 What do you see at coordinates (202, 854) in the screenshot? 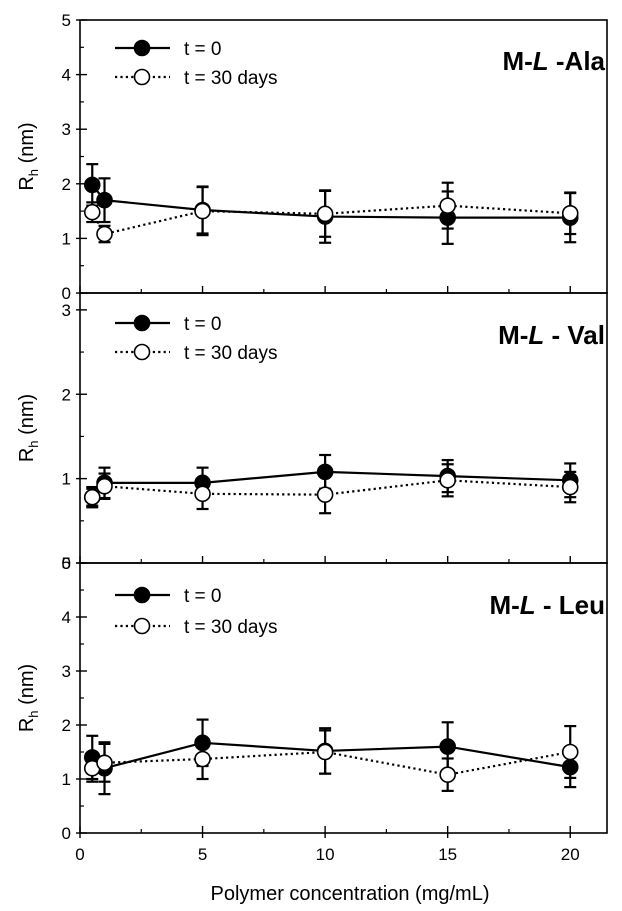
I see `x-tick-label: 5` at bounding box center [202, 854].